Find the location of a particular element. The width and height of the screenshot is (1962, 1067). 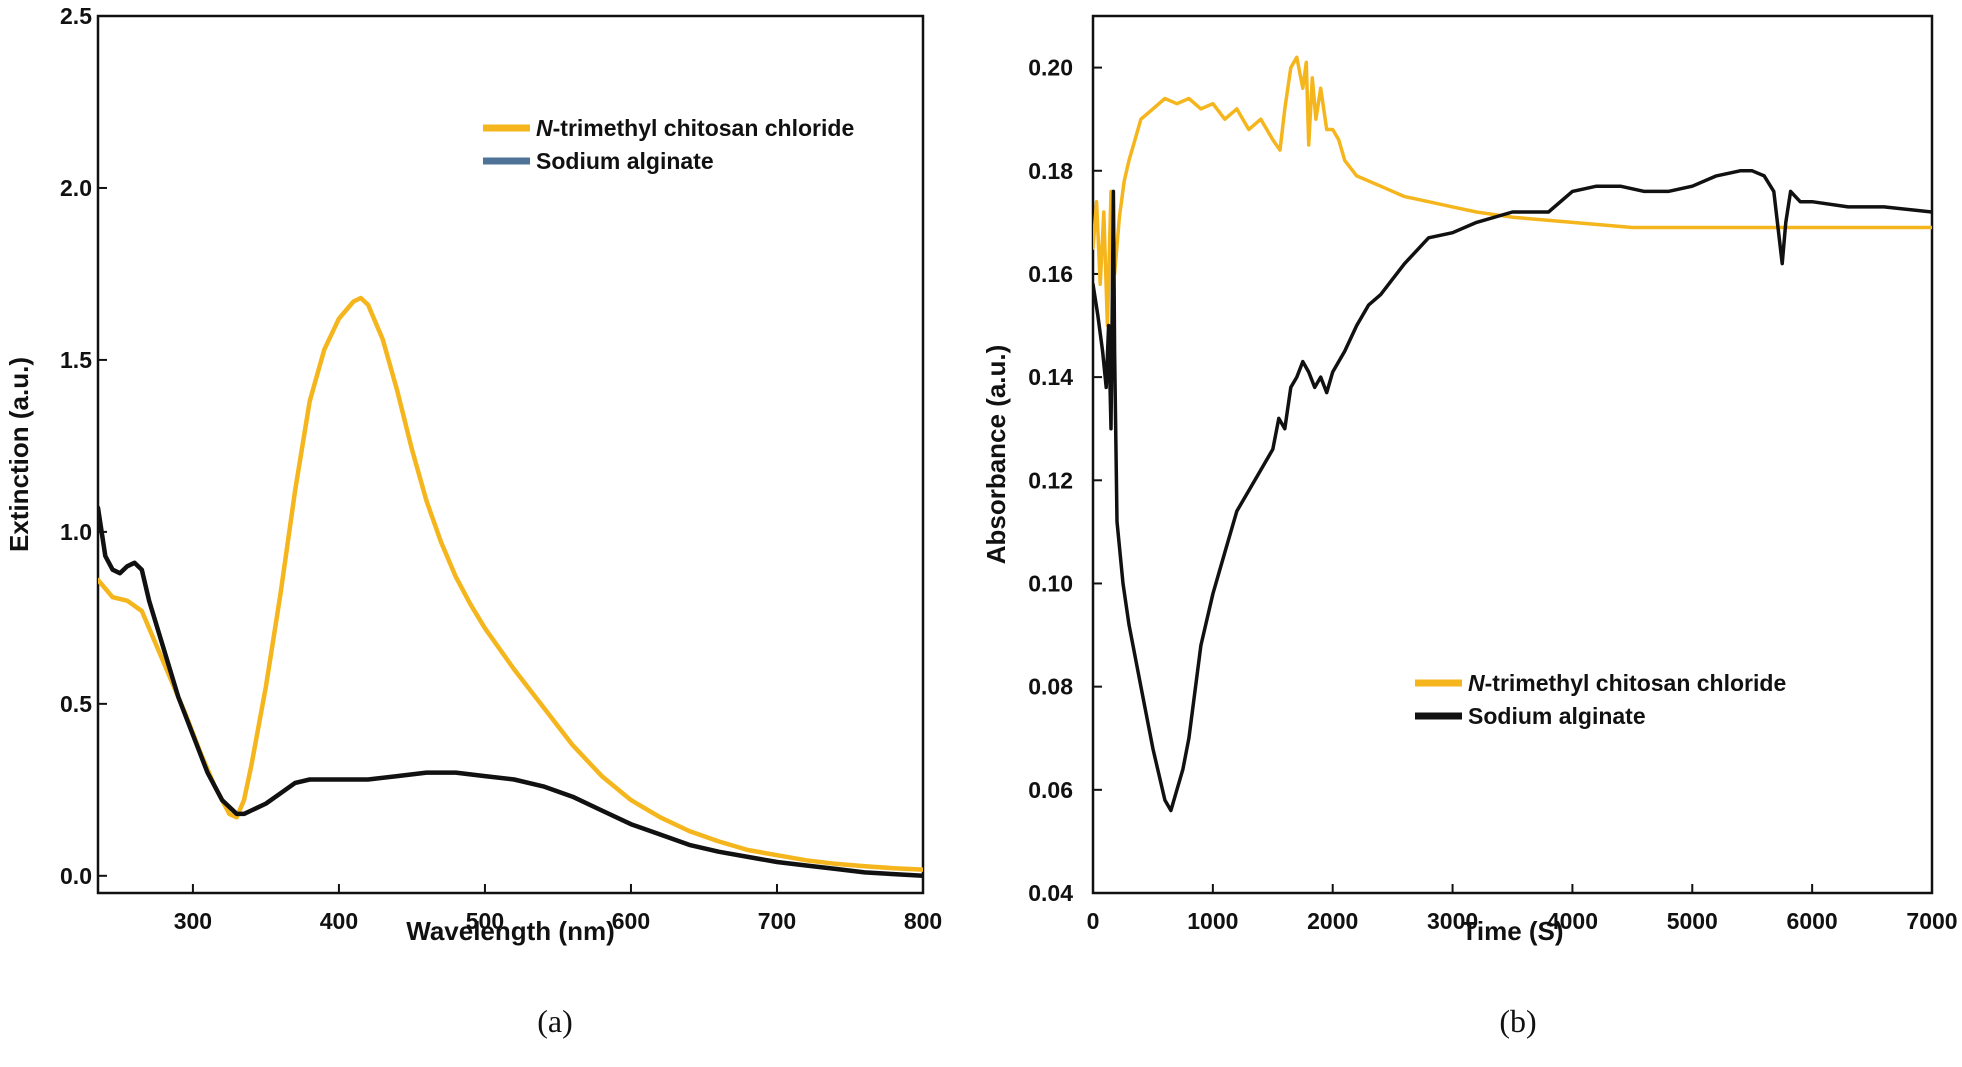

y-tick-label: 0.04 is located at coordinates (1050, 893).